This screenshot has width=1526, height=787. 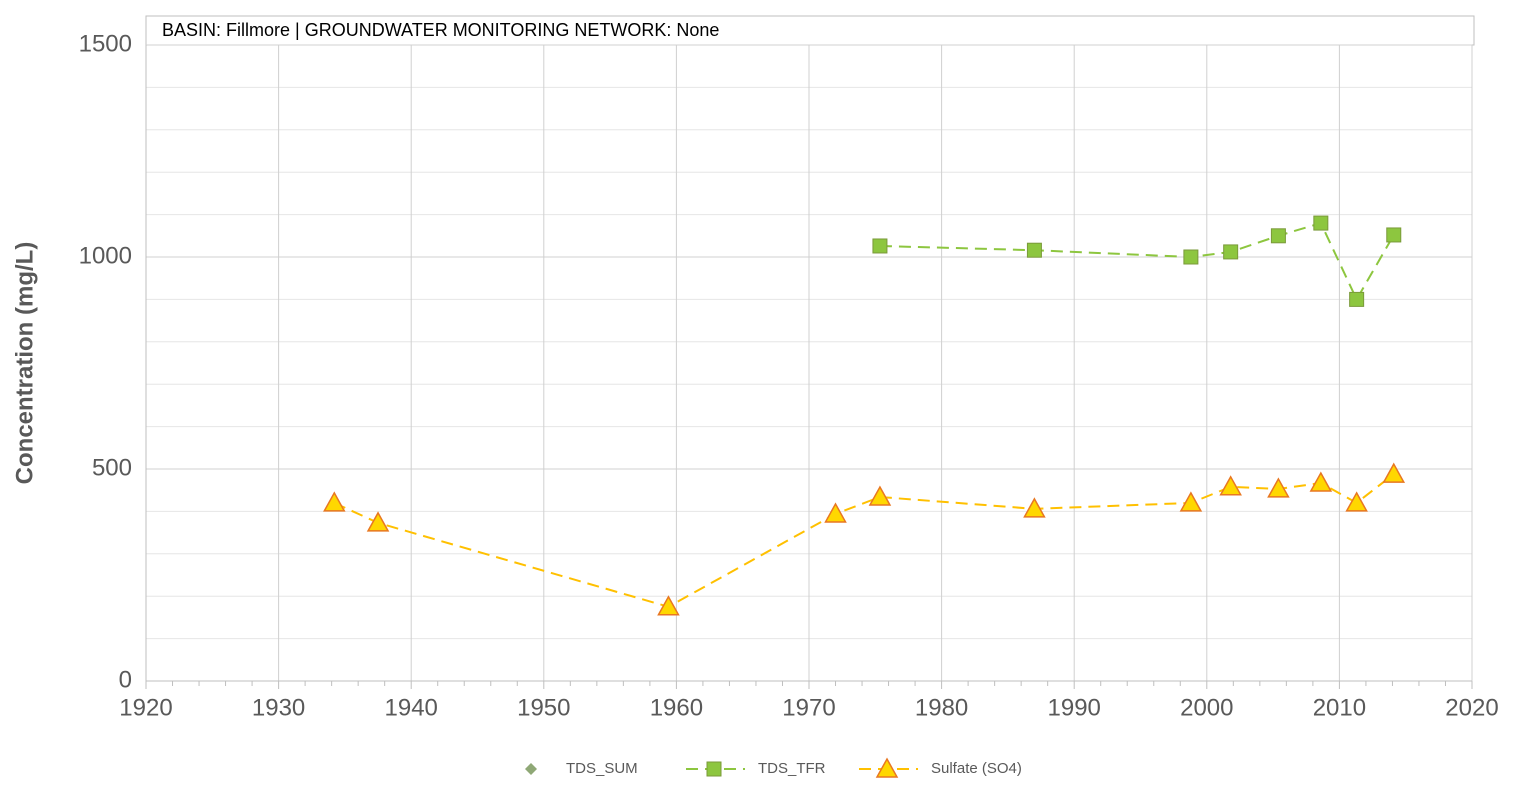 What do you see at coordinates (105, 255) in the screenshot?
I see `y-tick-label: 1000` at bounding box center [105, 255].